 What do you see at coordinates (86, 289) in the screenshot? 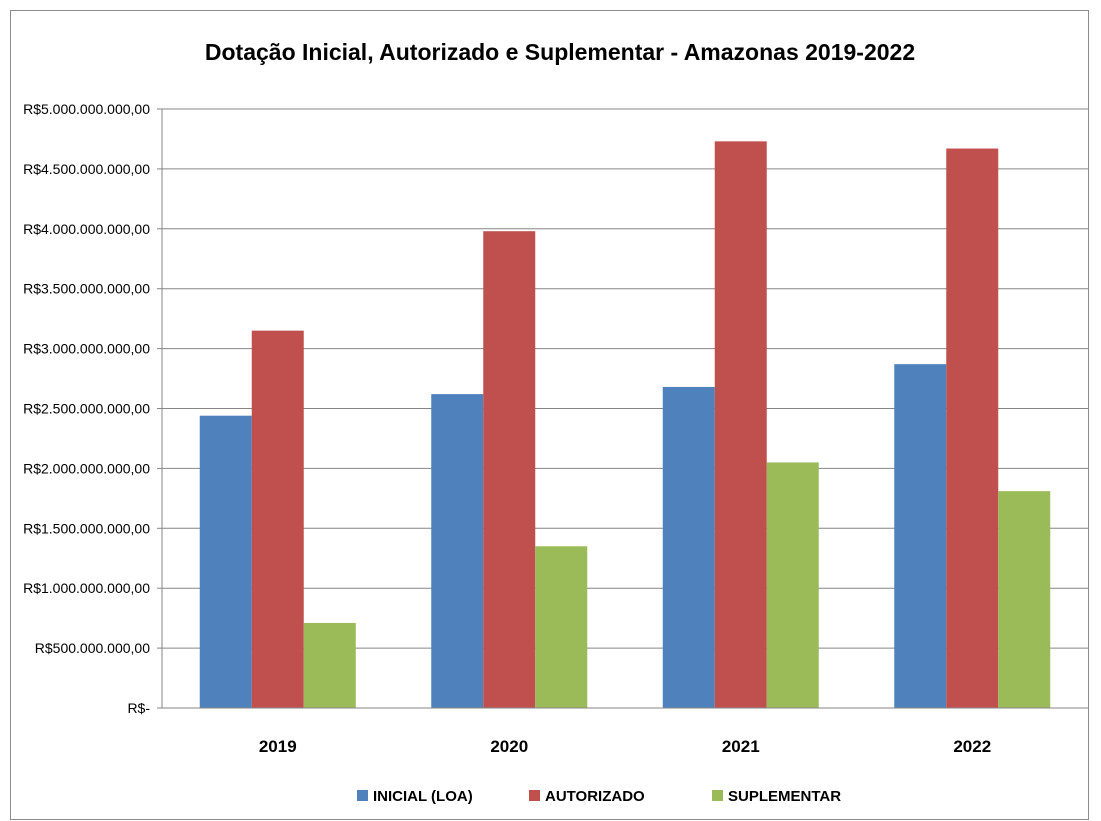
I see `y-tick-label: R$3.500.000.000,00` at bounding box center [86, 289].